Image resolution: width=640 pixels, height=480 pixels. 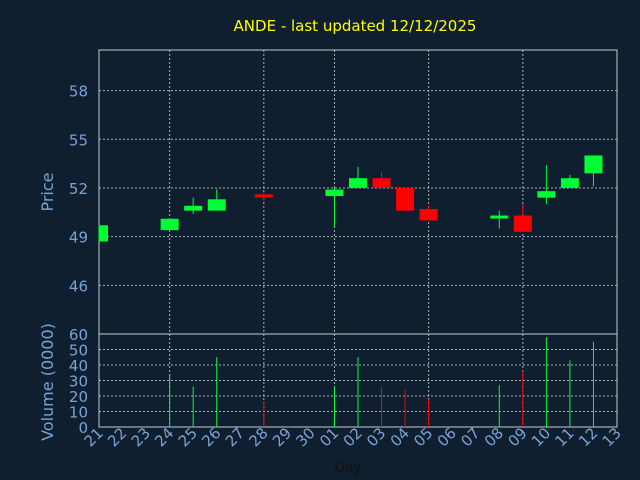 What do you see at coordinates (83, 428) in the screenshot?
I see `volume-tick-label: 0` at bounding box center [83, 428].